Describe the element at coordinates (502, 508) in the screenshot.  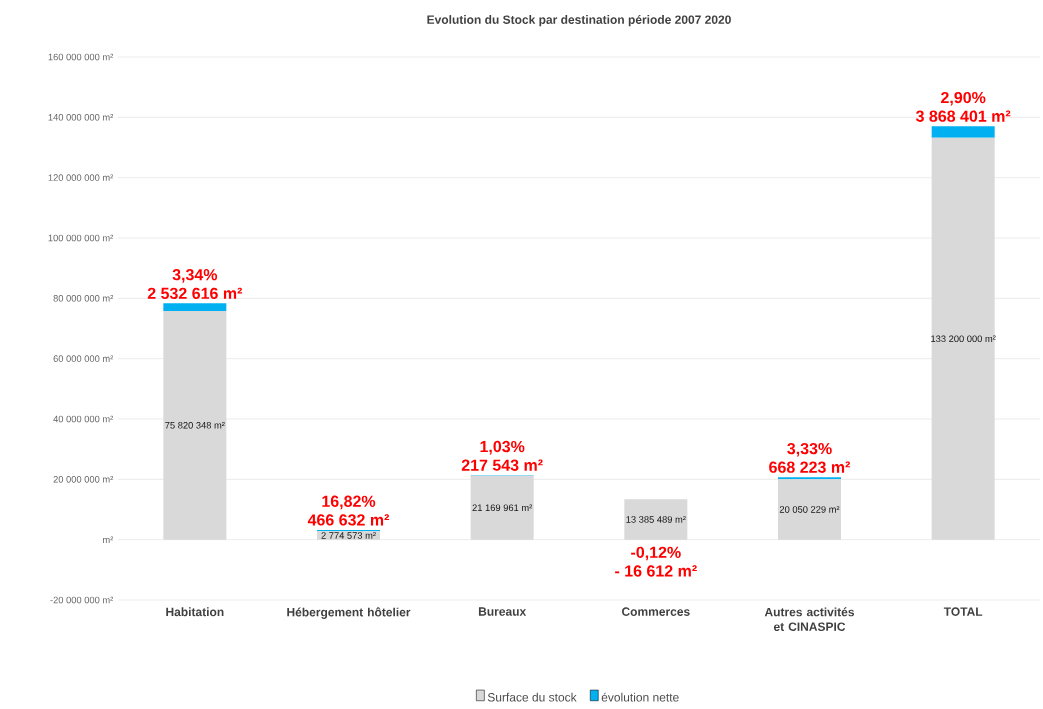
I see `data-label: 21 169 961 m²` at that location.